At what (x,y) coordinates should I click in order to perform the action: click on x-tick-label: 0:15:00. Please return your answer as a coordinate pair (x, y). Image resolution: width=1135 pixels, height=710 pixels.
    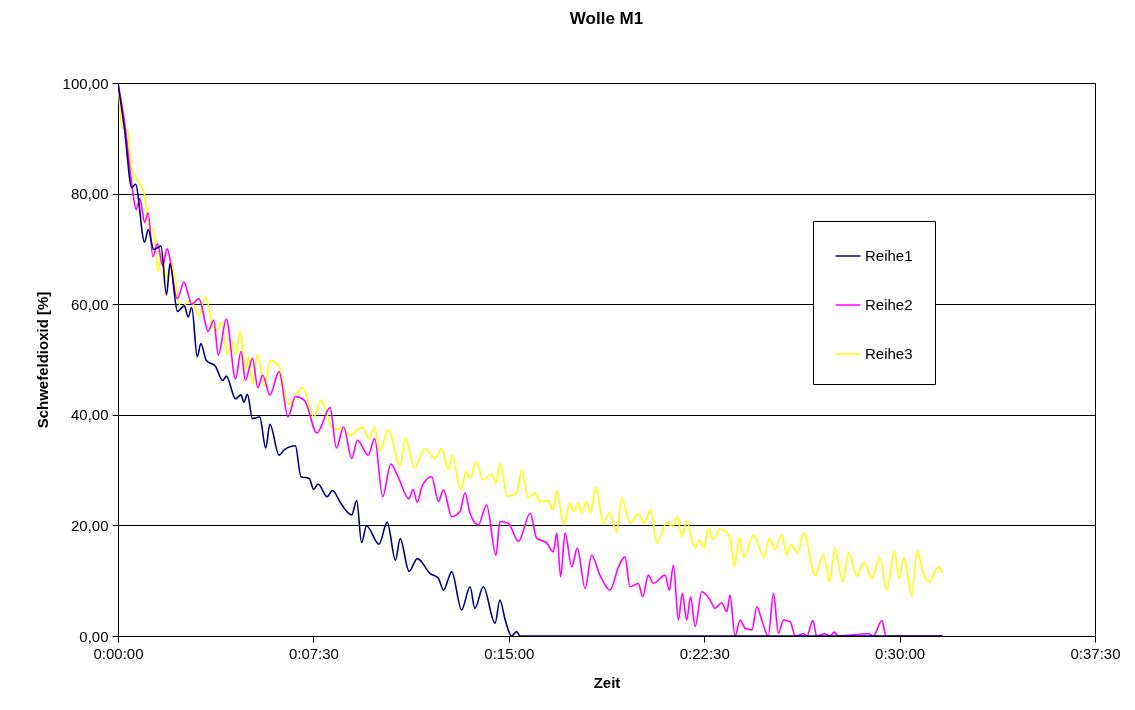
    Looking at the image, I should click on (509, 653).